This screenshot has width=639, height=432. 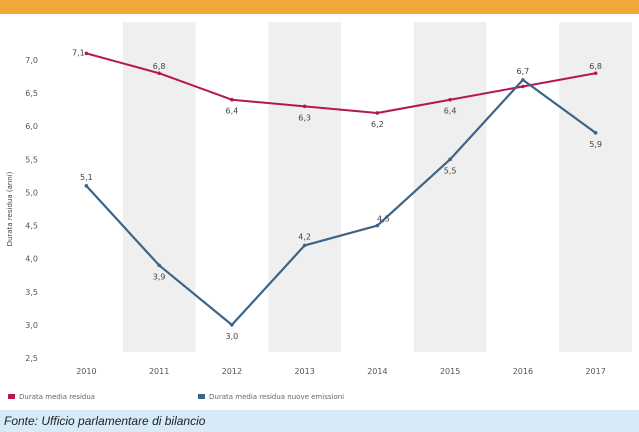 I want to click on data-label: 5,9, so click(x=595, y=144).